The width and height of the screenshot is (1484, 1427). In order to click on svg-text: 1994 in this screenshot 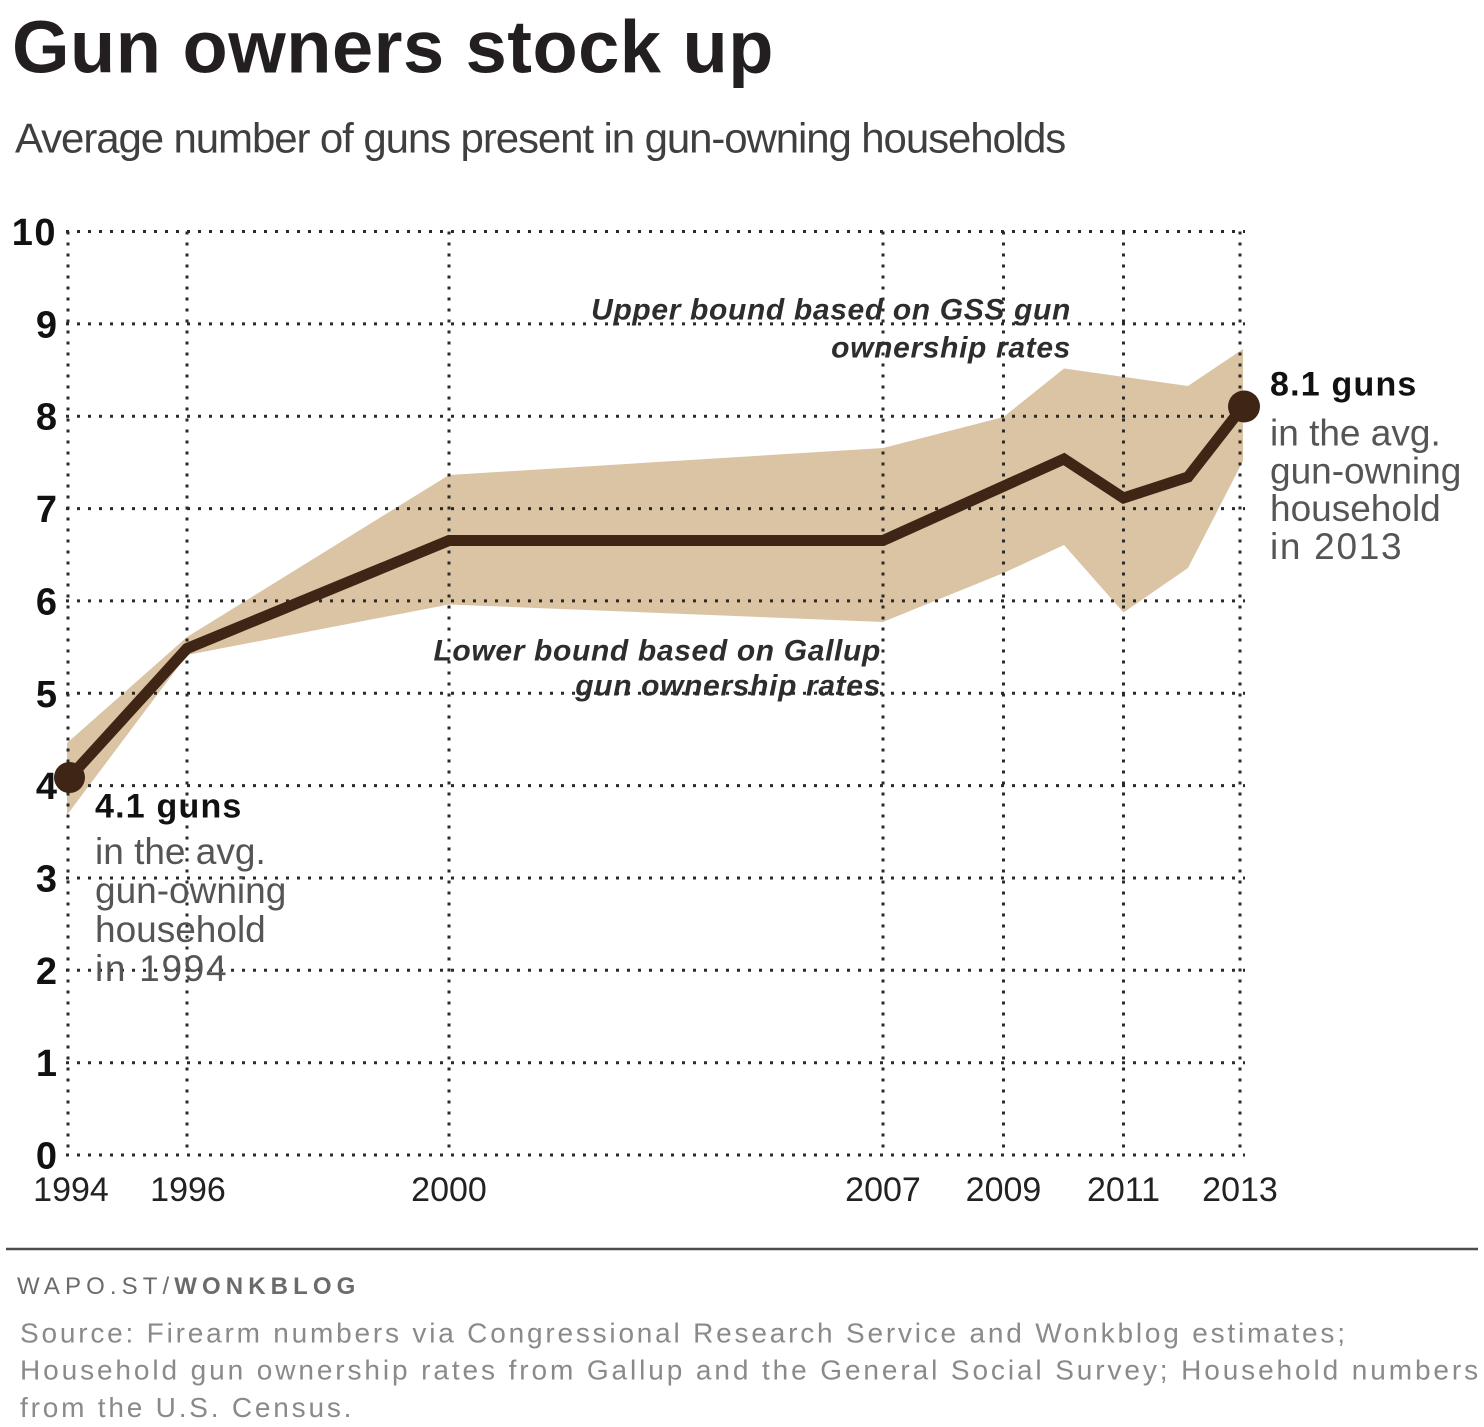, I will do `click(71, 1190)`.